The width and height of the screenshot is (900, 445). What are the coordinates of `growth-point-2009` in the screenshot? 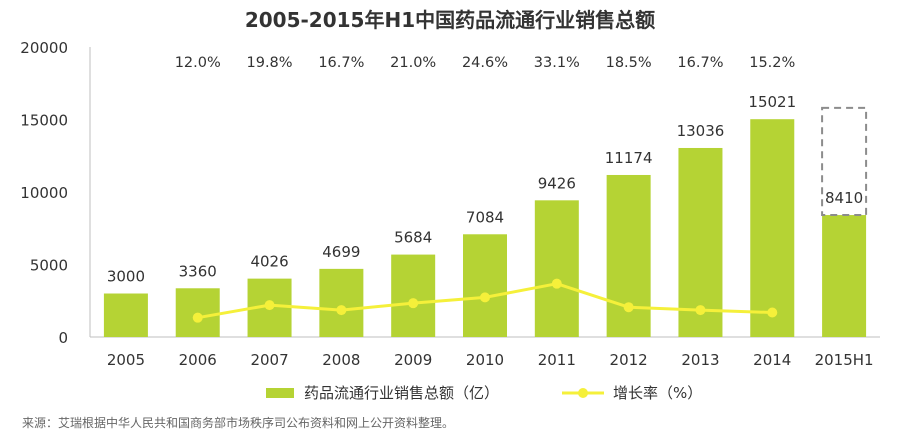 It's located at (413, 303).